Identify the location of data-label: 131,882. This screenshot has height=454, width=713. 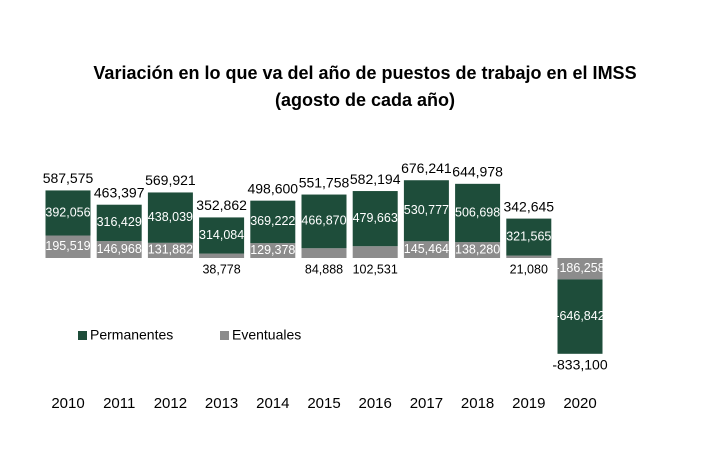
(170, 250).